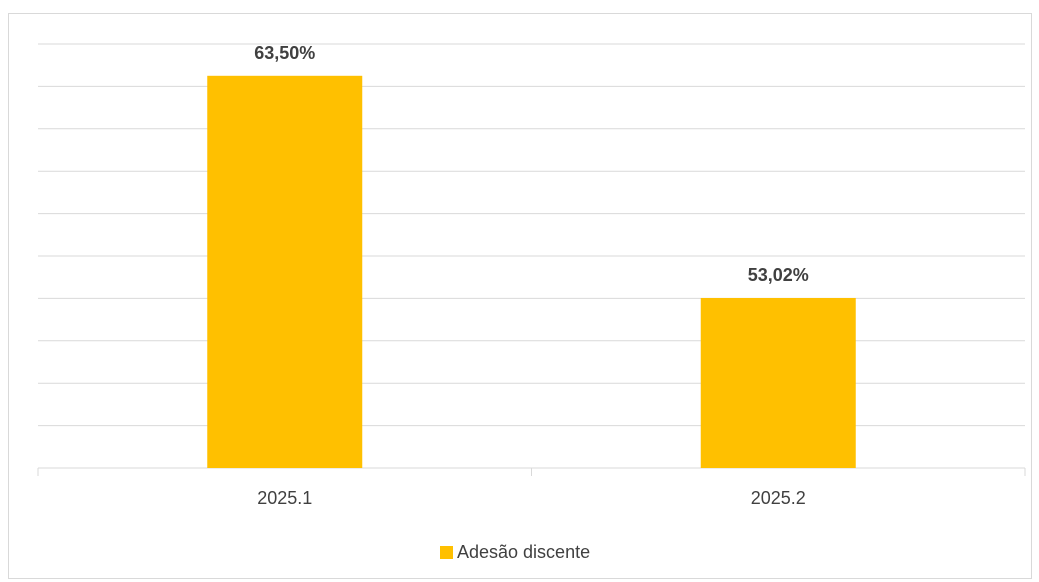 The image size is (1039, 582). What do you see at coordinates (284, 53) in the screenshot?
I see `data-label: 63,50%` at bounding box center [284, 53].